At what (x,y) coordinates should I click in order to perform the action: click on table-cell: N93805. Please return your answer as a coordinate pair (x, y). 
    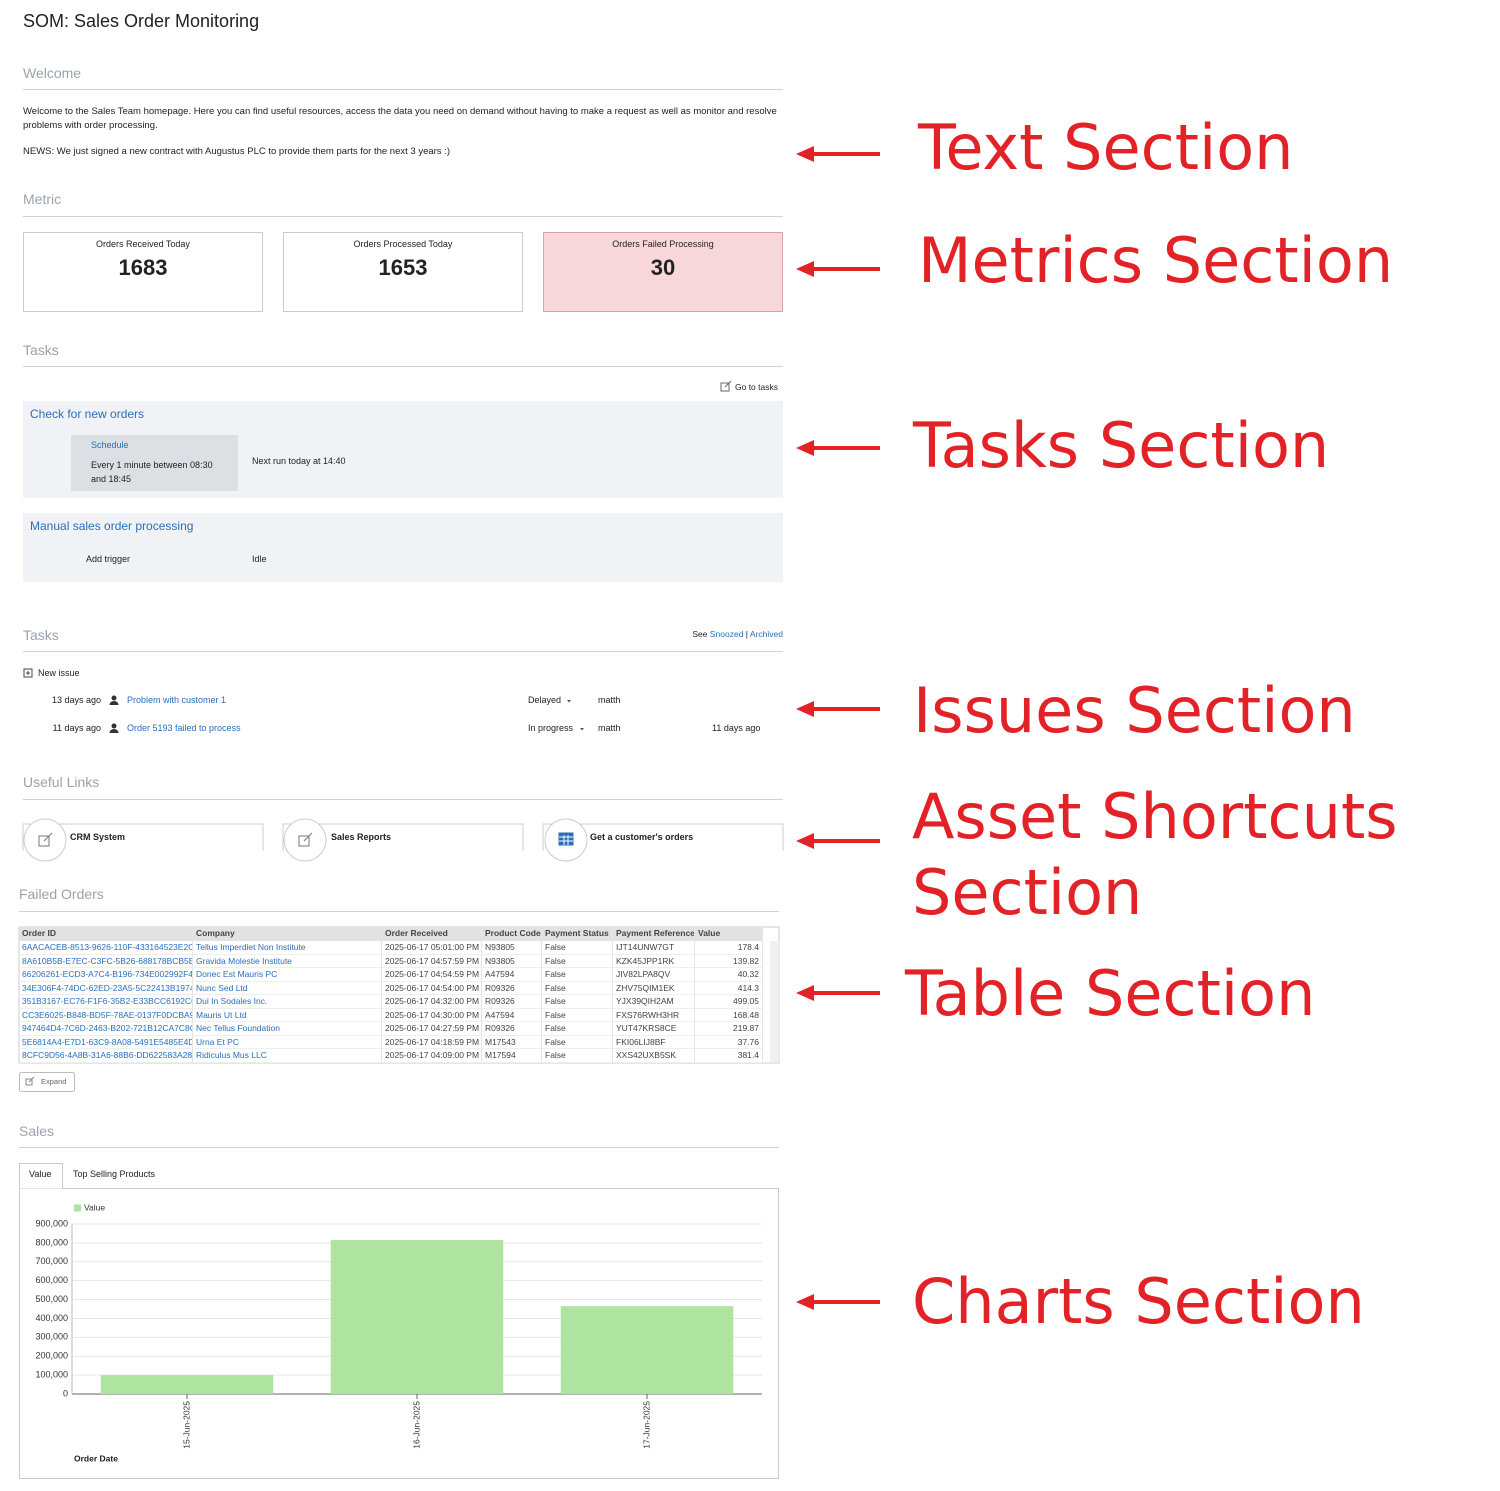
    Looking at the image, I should click on (512, 961).